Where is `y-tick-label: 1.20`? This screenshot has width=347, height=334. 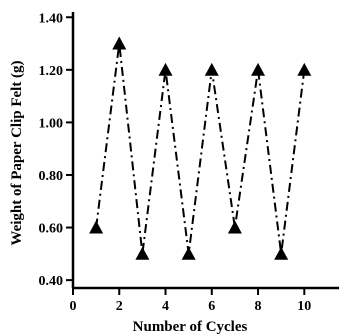 y-tick-label: 1.20 is located at coordinates (51, 71).